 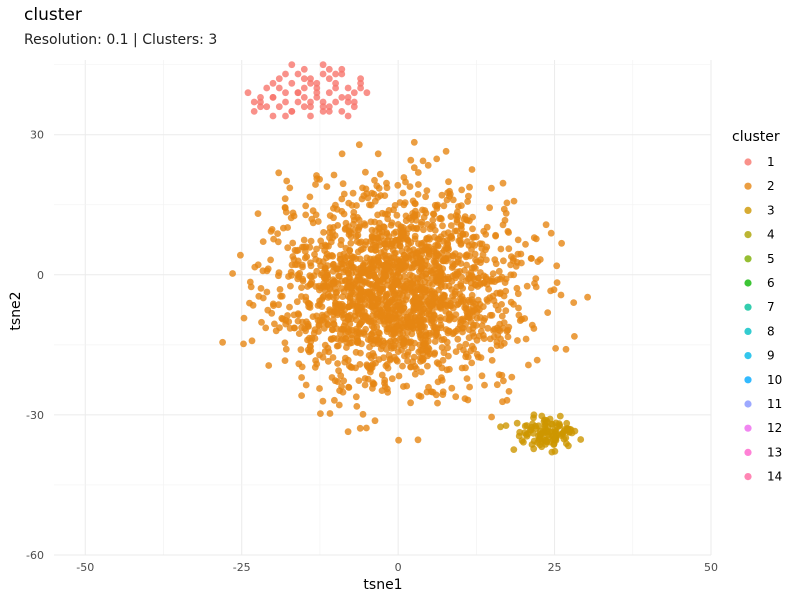 I want to click on legend-label: 3, so click(x=771, y=210).